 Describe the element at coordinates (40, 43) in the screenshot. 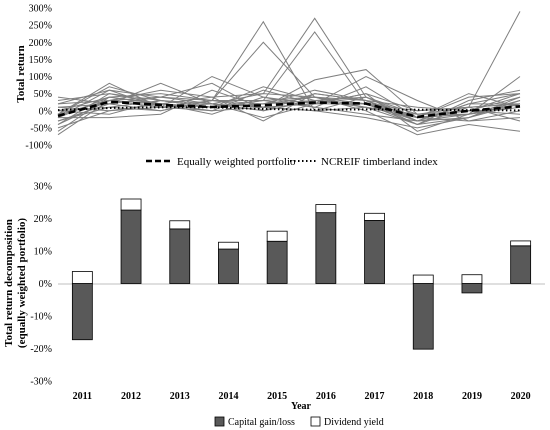

I see `top-y-tick-label: 200%` at that location.